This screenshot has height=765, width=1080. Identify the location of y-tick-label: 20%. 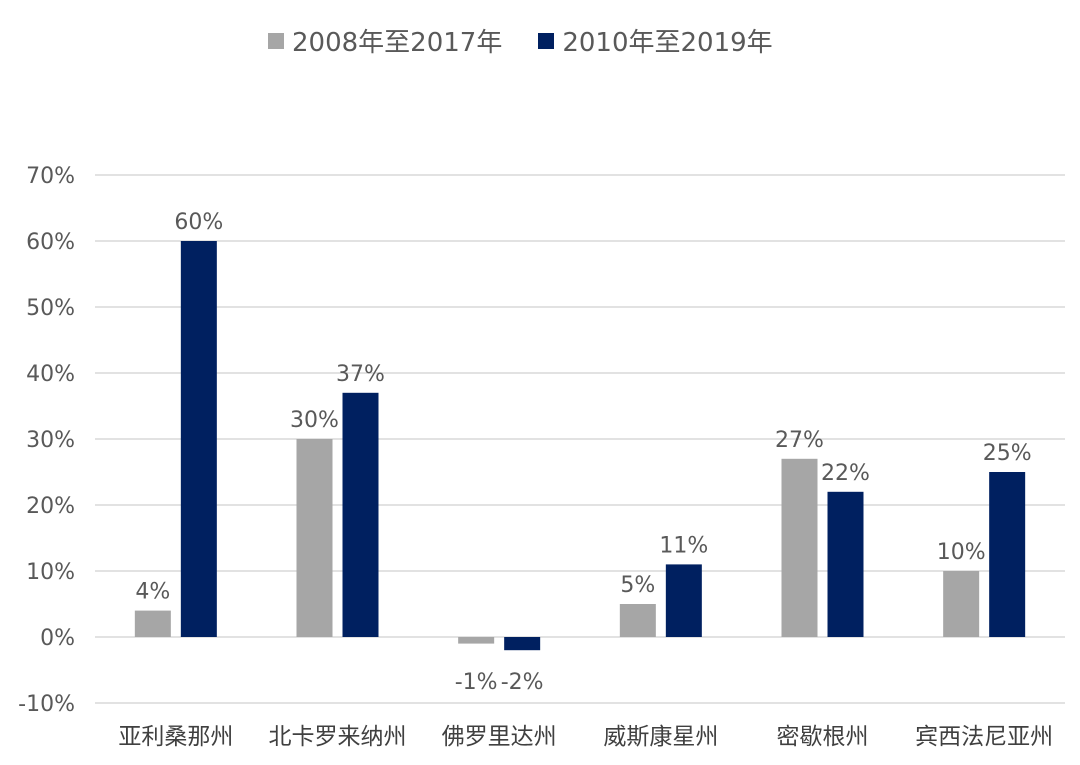
(50, 506).